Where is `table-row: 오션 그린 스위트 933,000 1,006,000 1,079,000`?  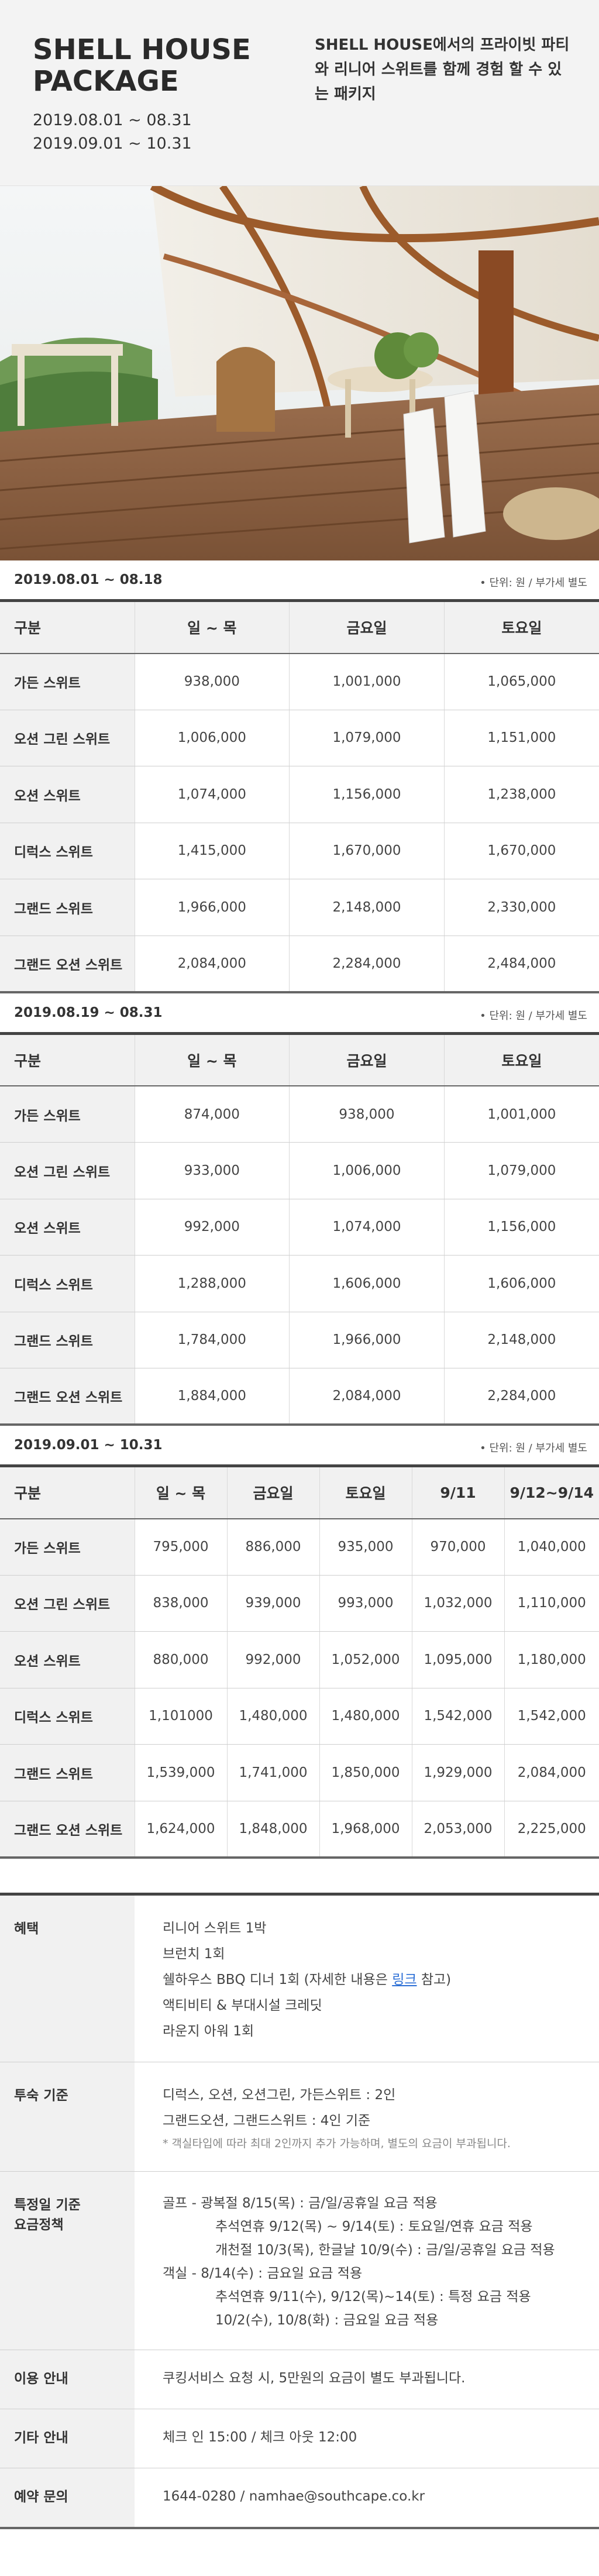
table-row: 오션 그린 스위트 933,000 1,006,000 1,079,000 is located at coordinates (299, 1171).